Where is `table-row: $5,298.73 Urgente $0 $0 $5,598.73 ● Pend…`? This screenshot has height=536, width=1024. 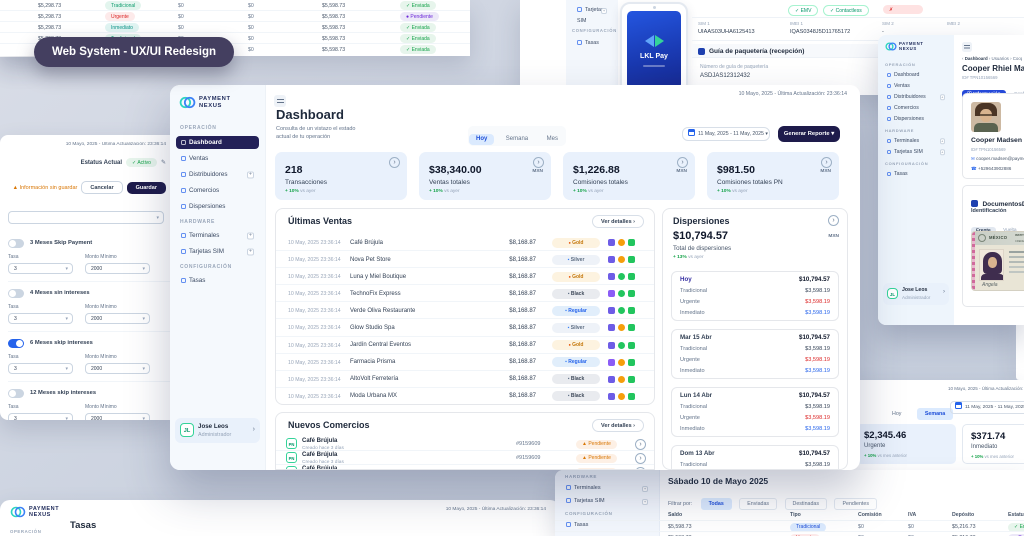 table-row: $5,298.73 Urgente $0 $0 $5,598.73 ● Pend… is located at coordinates (235, 16).